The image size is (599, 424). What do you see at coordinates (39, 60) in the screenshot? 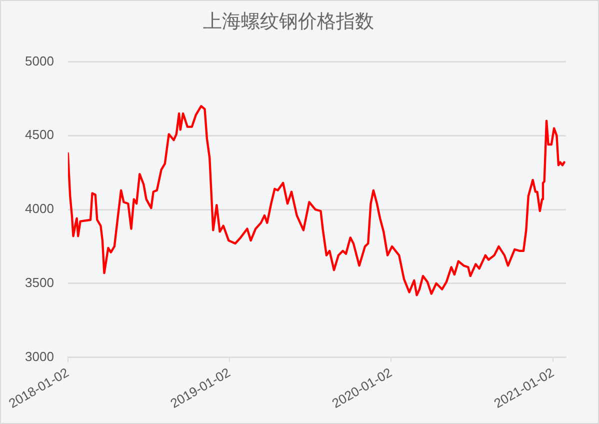
I see `y-tick-label: 5000` at bounding box center [39, 60].